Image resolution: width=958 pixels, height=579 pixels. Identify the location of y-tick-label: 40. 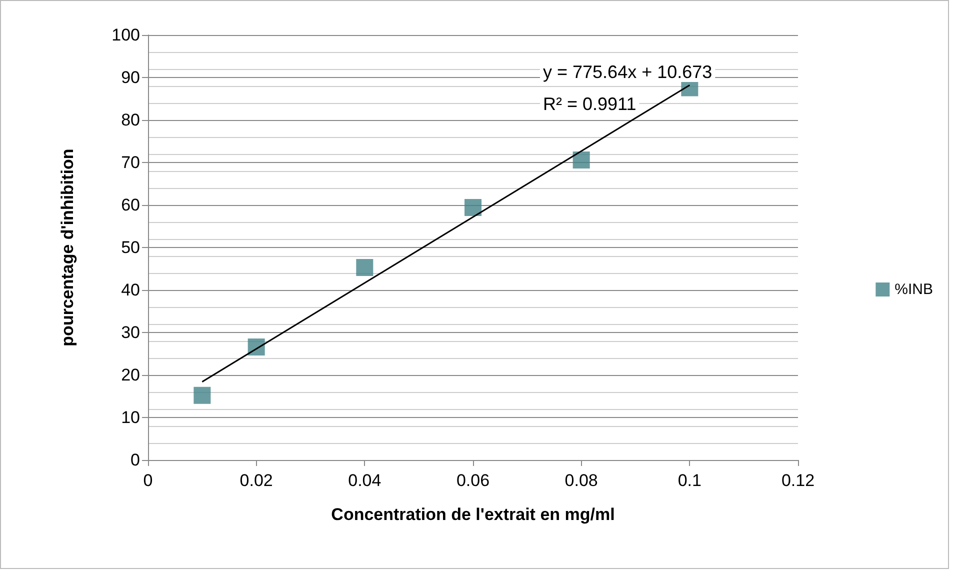
(130, 290).